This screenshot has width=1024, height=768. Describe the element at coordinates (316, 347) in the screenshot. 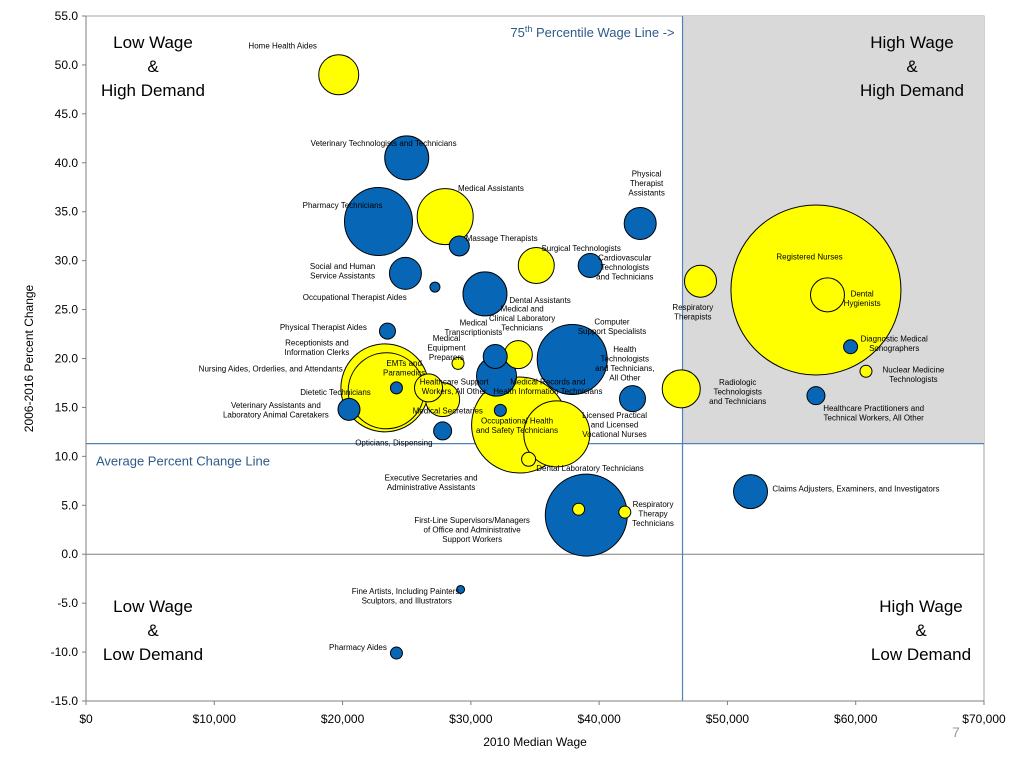

I see `bubble-label-12: Receptionists and Information Clerks` at that location.